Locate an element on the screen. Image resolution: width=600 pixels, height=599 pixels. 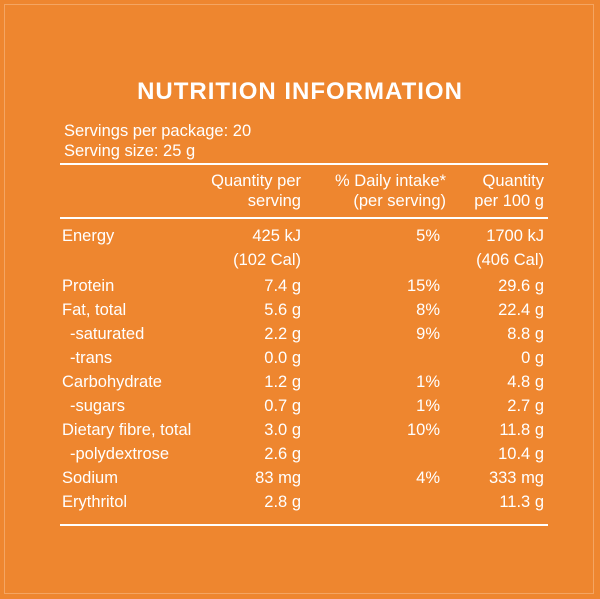
table-row: (102 Cal) (406 Cal) is located at coordinates (388, 260).